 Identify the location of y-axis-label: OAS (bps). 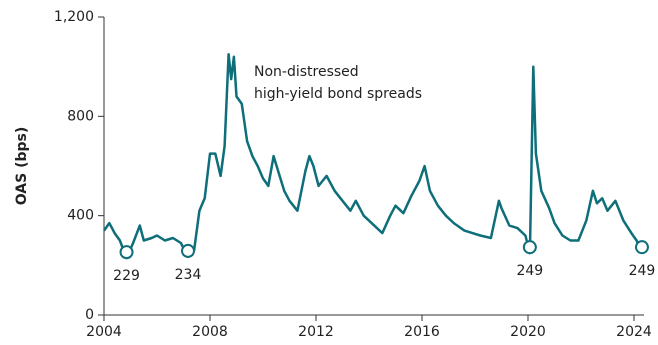
(22, 166).